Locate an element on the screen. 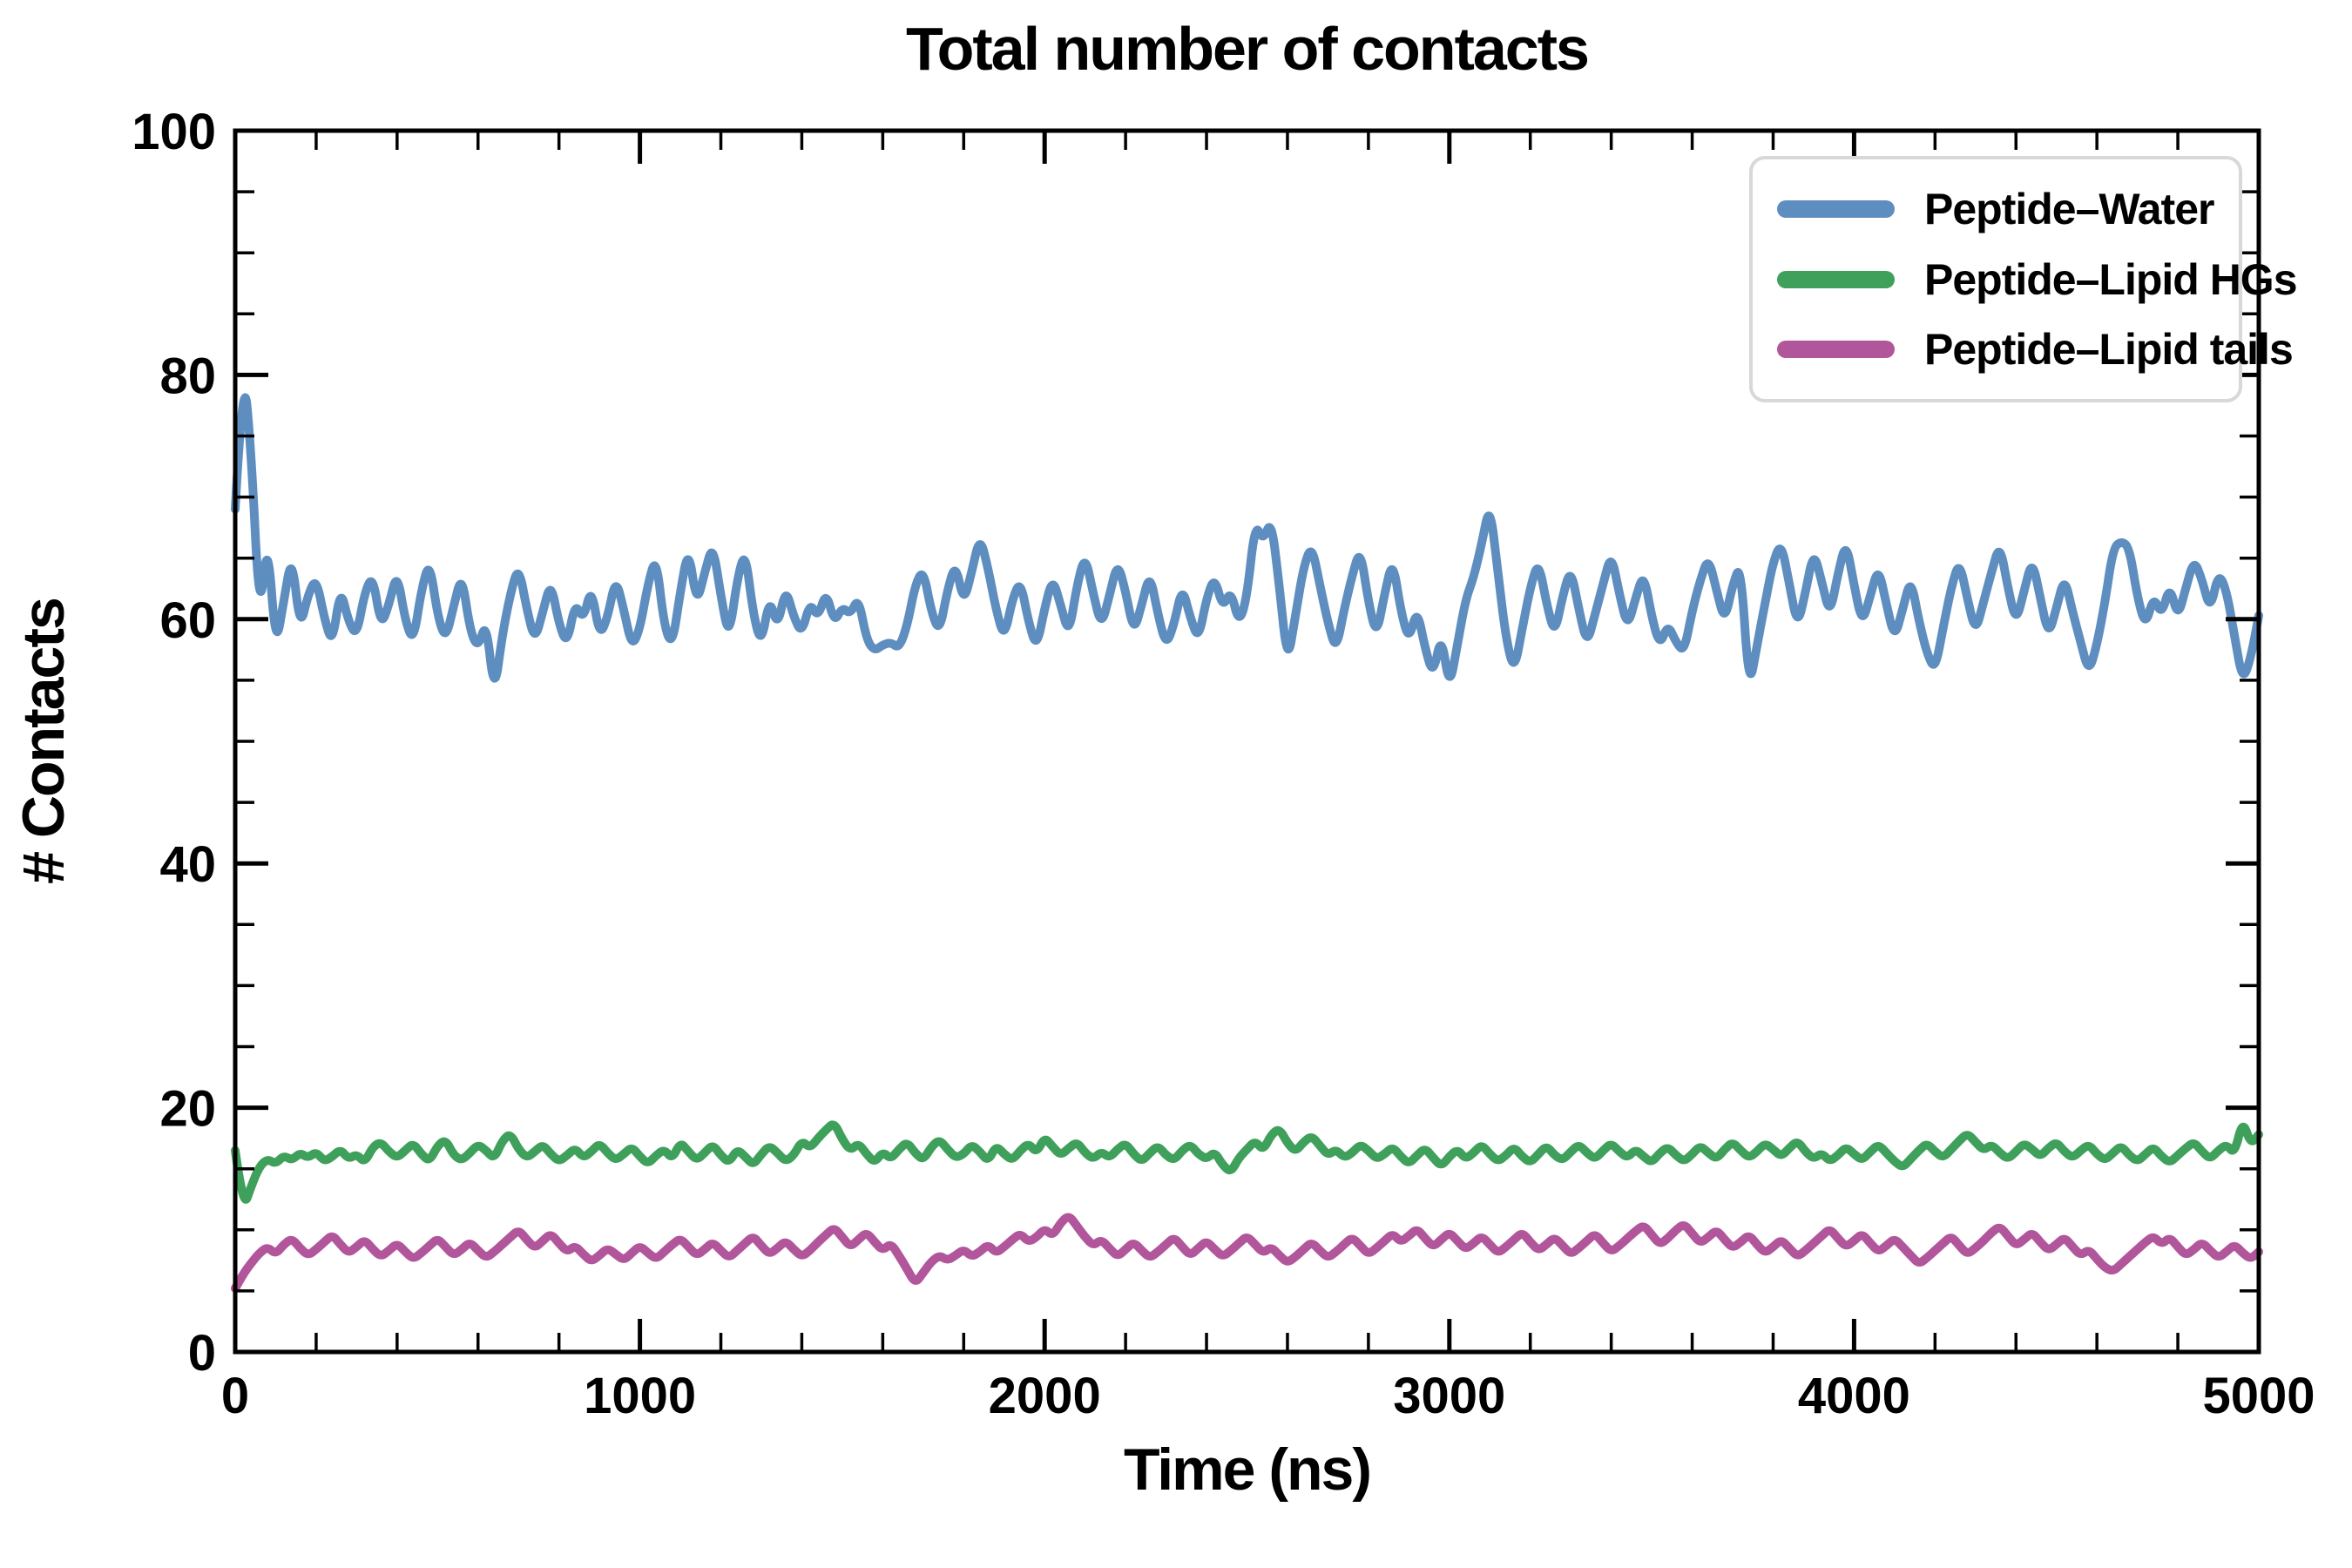 The image size is (2352, 1568). legend-item-peptide-water: Peptide–Water is located at coordinates (1996, 209).